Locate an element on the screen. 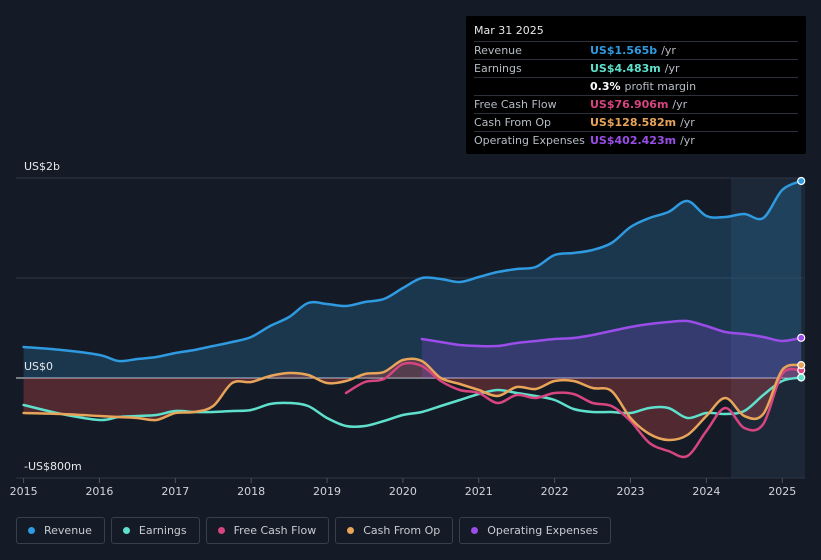 This screenshot has height=560, width=821. tooltip-value: 0.3% is located at coordinates (605, 86).